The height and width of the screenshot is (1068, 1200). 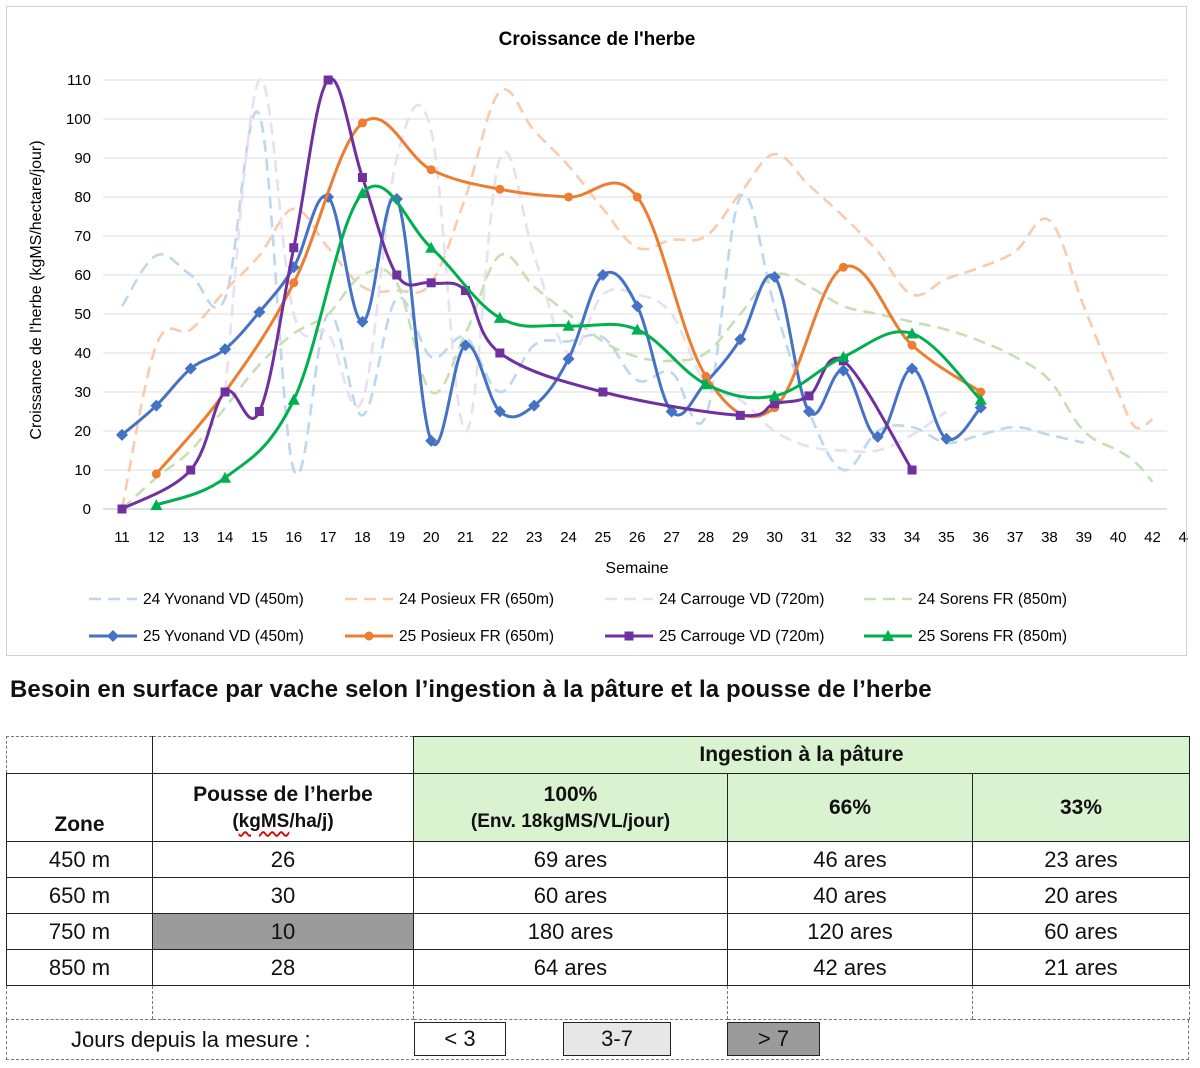 I want to click on legend-label: 24 Carrouge VD (720m), so click(x=741, y=599).